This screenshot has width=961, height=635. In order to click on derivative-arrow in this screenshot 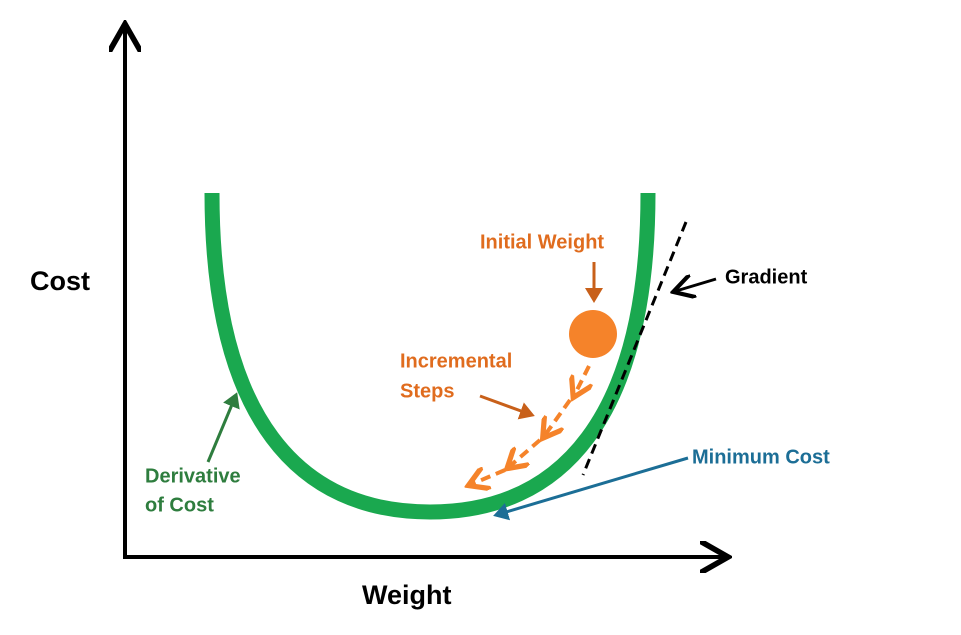, I will do `click(223, 427)`.